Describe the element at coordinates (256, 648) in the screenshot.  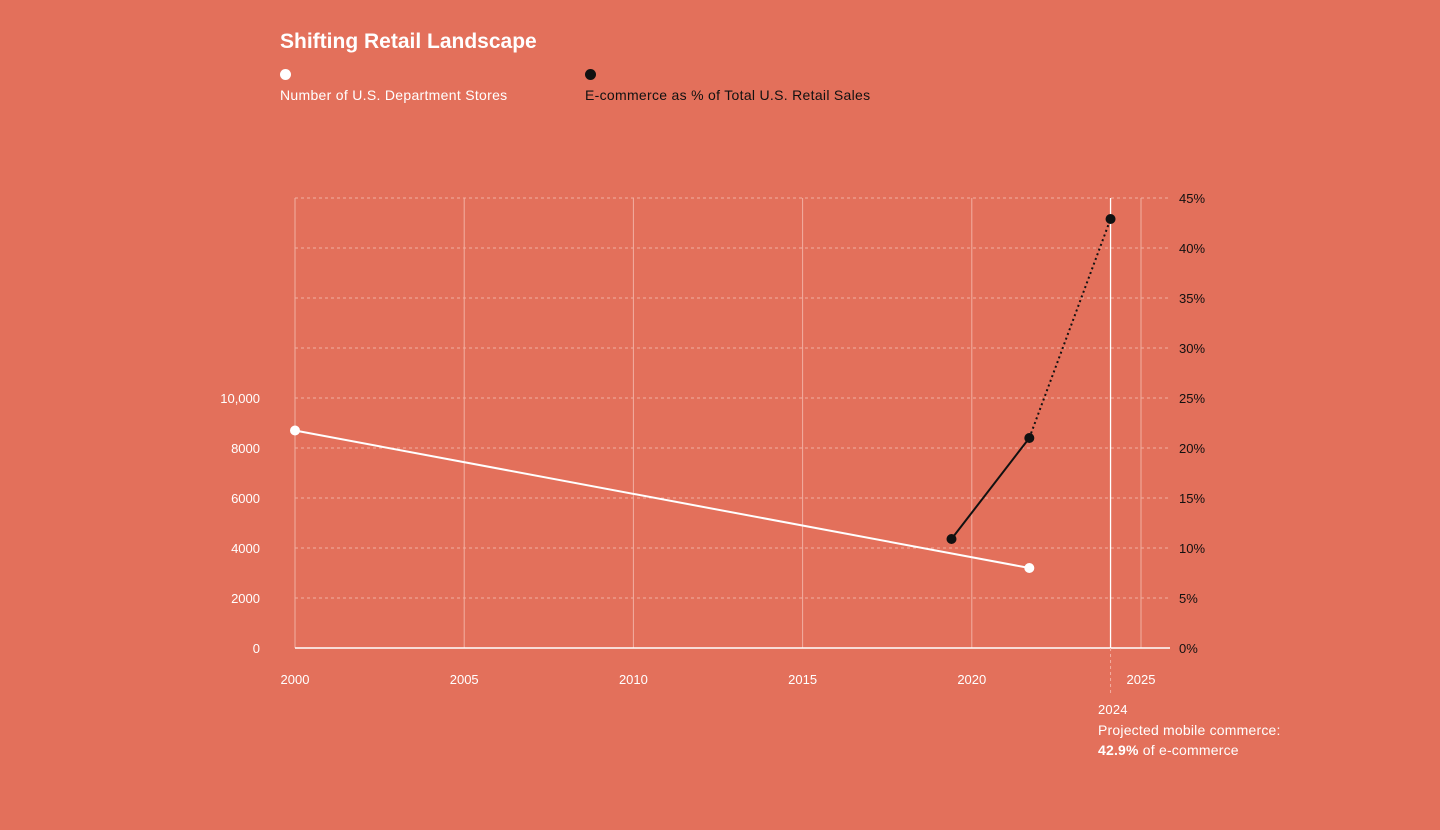
I see `y-left-tick-label: 0` at that location.